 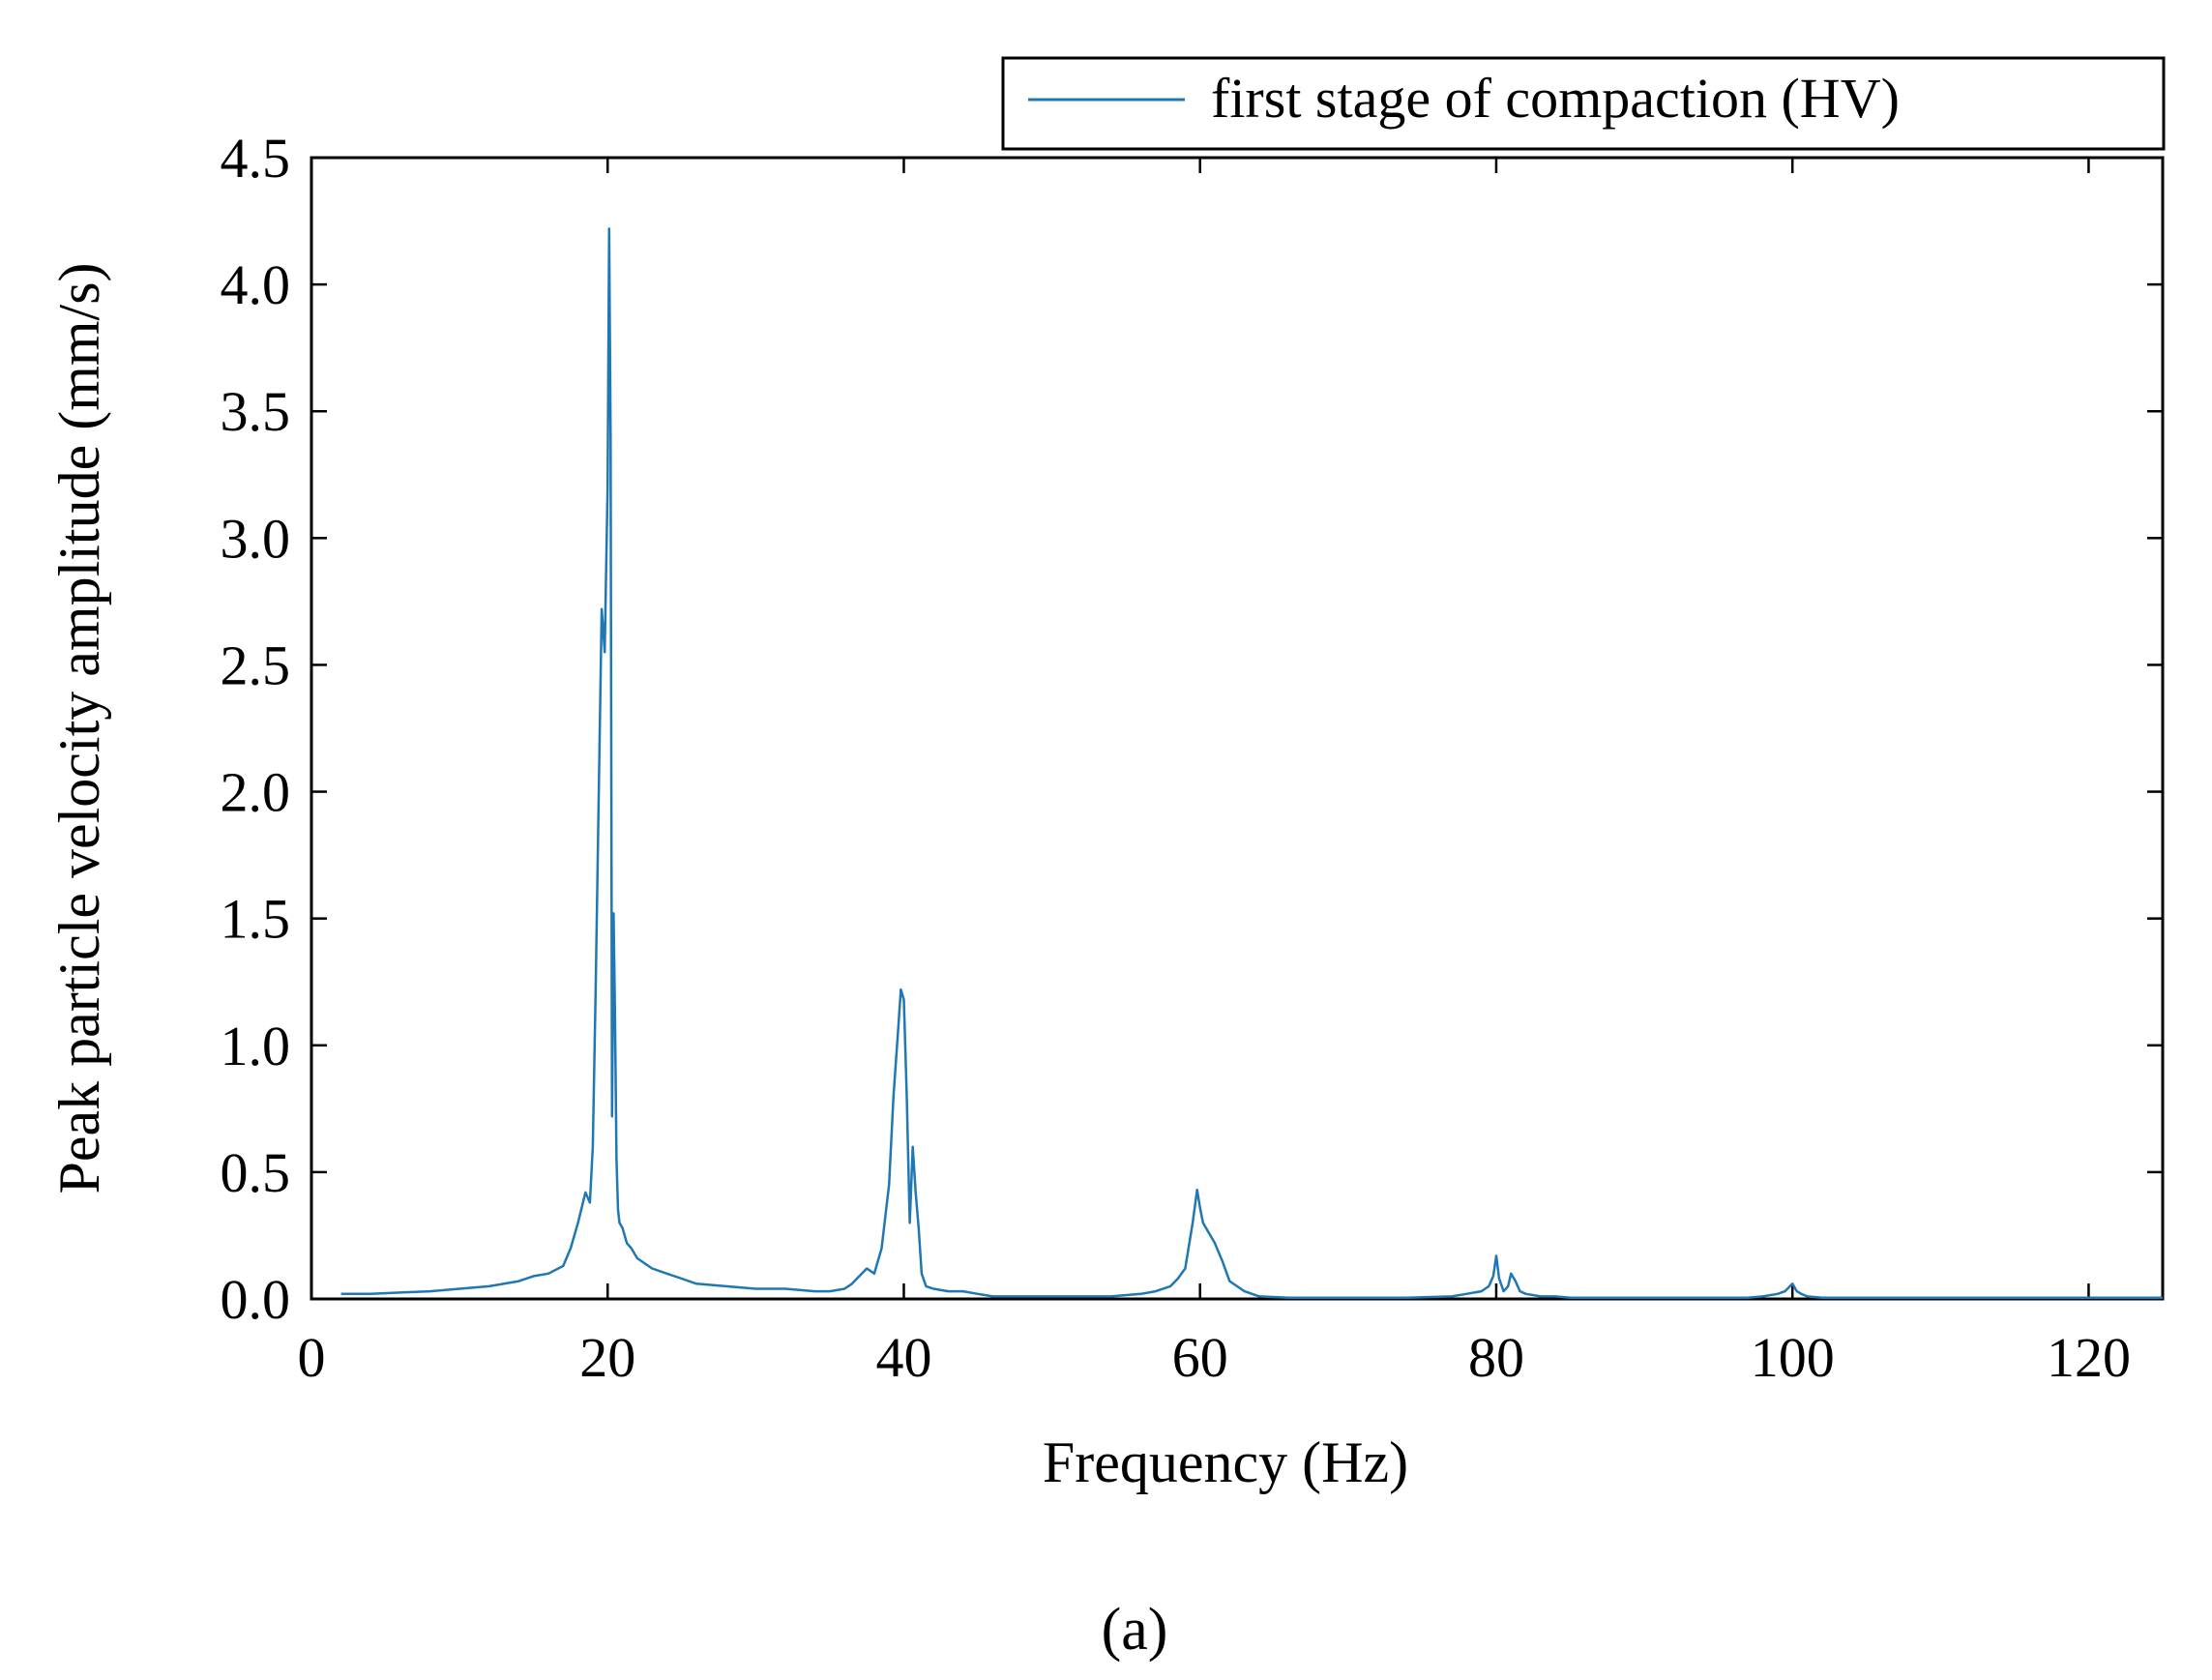 What do you see at coordinates (2089, 1357) in the screenshot?
I see `x-tick-label: 120` at bounding box center [2089, 1357].